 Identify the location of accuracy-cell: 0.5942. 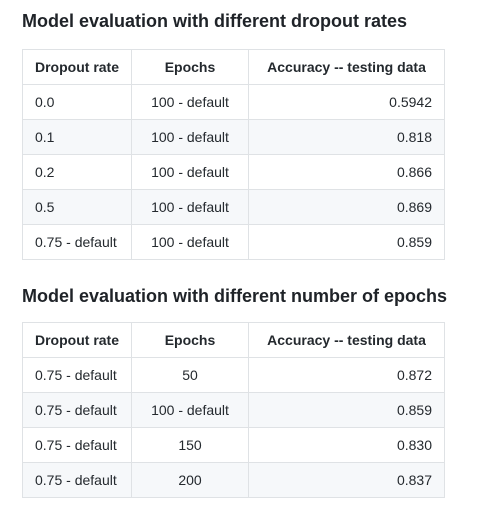
(346, 102).